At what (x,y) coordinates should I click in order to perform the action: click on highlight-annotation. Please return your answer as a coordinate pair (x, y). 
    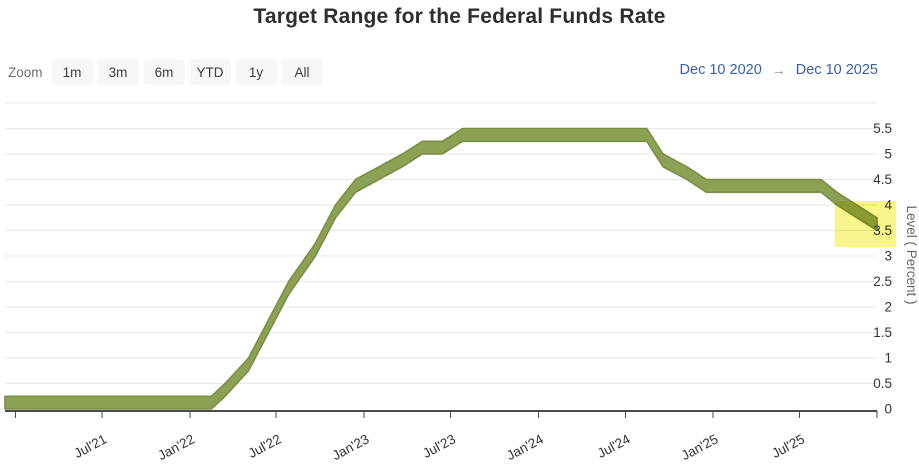
    Looking at the image, I should click on (865, 224).